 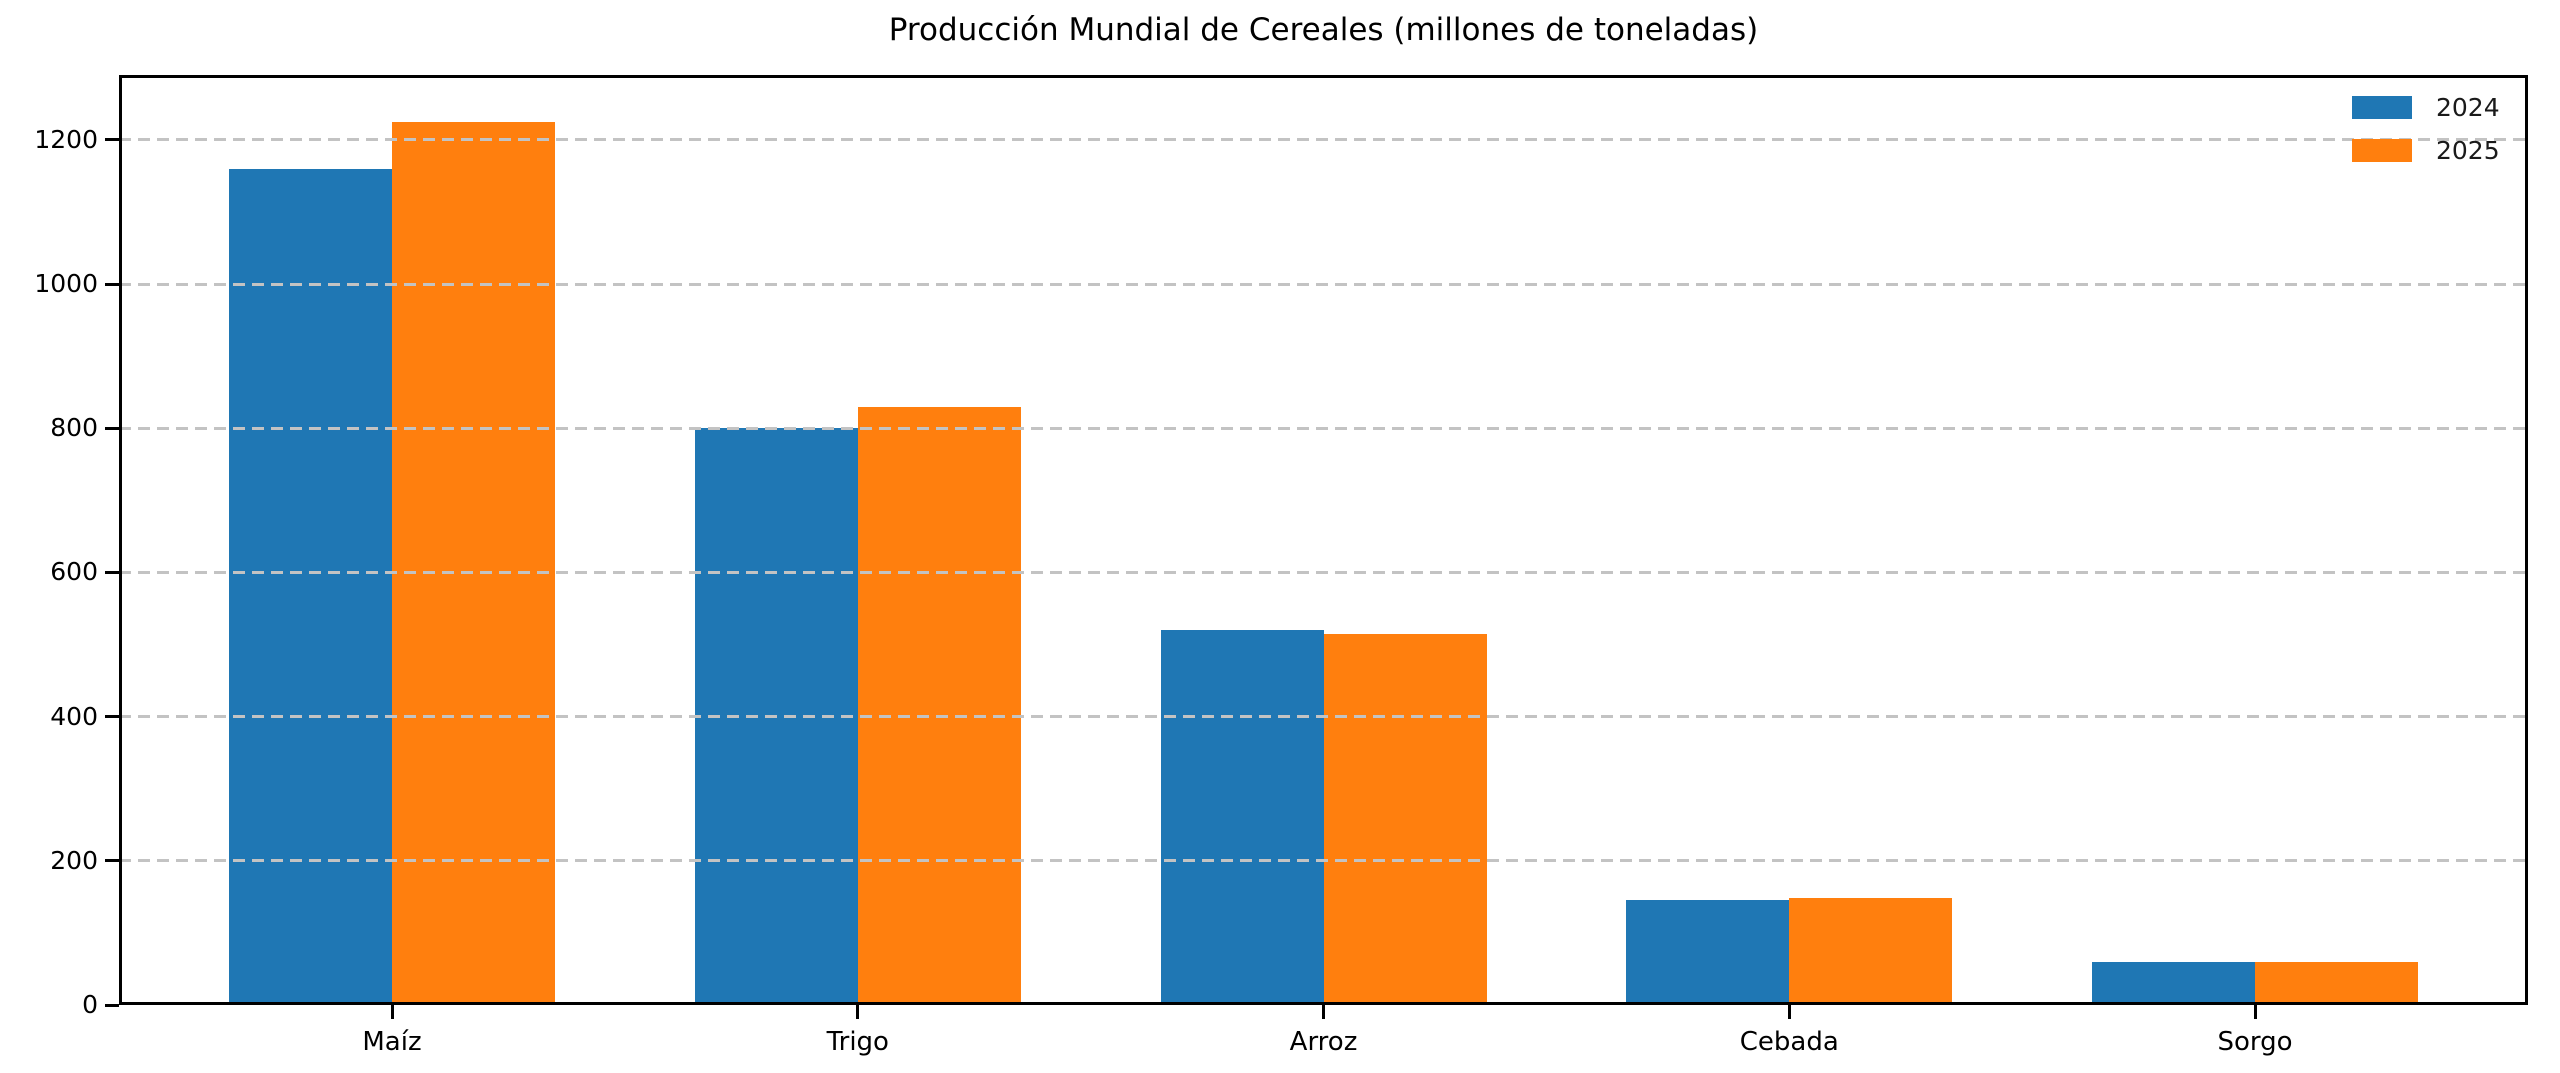 I want to click on y-tick-label-600: 600, so click(x=74, y=572).